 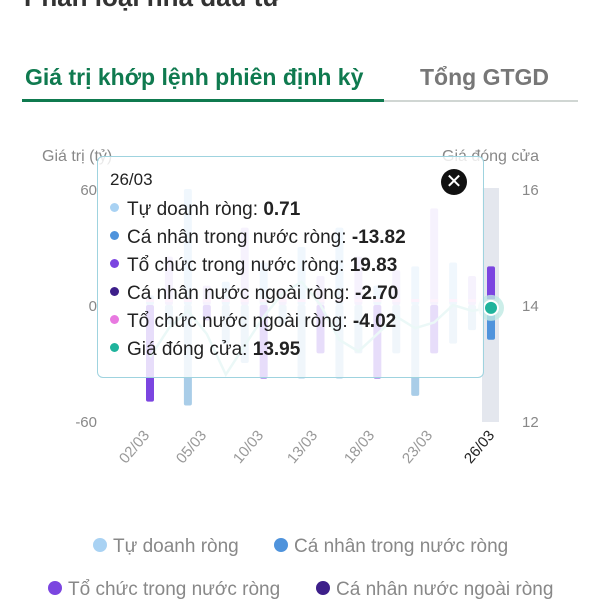 What do you see at coordinates (77, 156) in the screenshot?
I see `left-axis-title: Giá trị (tỷ)` at bounding box center [77, 156].